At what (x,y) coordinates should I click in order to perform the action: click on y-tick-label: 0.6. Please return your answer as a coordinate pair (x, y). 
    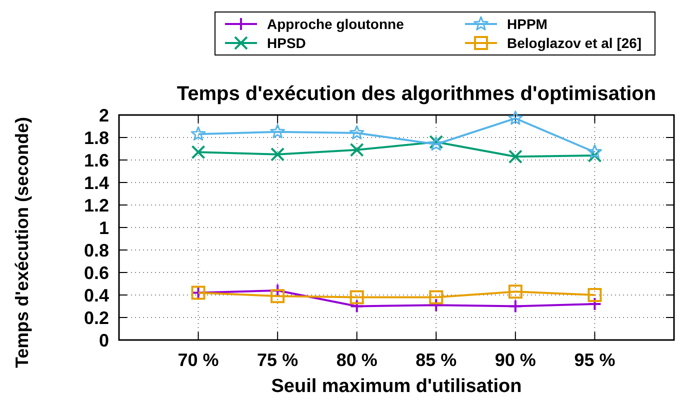
    Looking at the image, I should click on (96, 272).